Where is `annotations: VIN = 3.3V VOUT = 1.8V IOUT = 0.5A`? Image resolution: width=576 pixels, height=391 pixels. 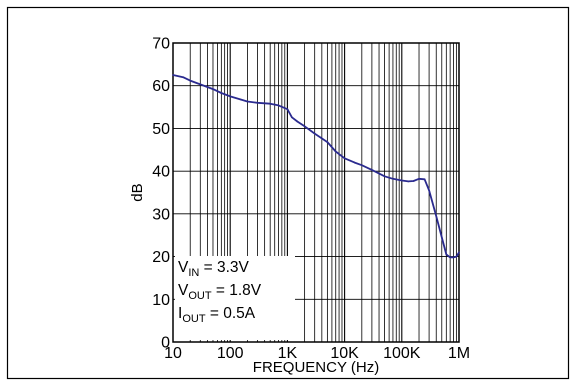
annotations: VIN = 3.3V VOUT = 1.8V IOUT = 0.5A is located at coordinates (220, 292).